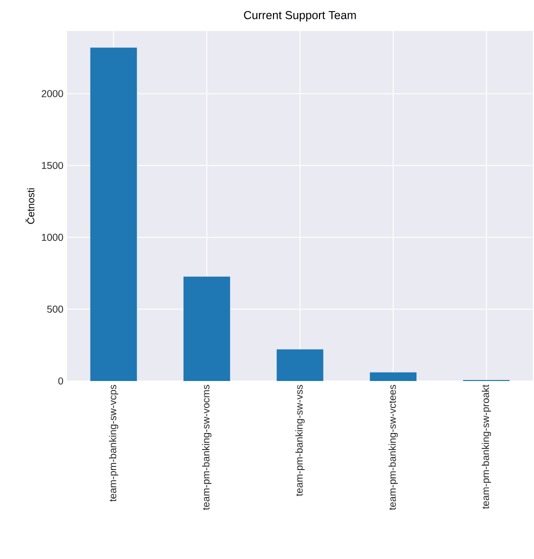 The width and height of the screenshot is (534, 559). What do you see at coordinates (61, 381) in the screenshot?
I see `y-tick-label: 0` at bounding box center [61, 381].